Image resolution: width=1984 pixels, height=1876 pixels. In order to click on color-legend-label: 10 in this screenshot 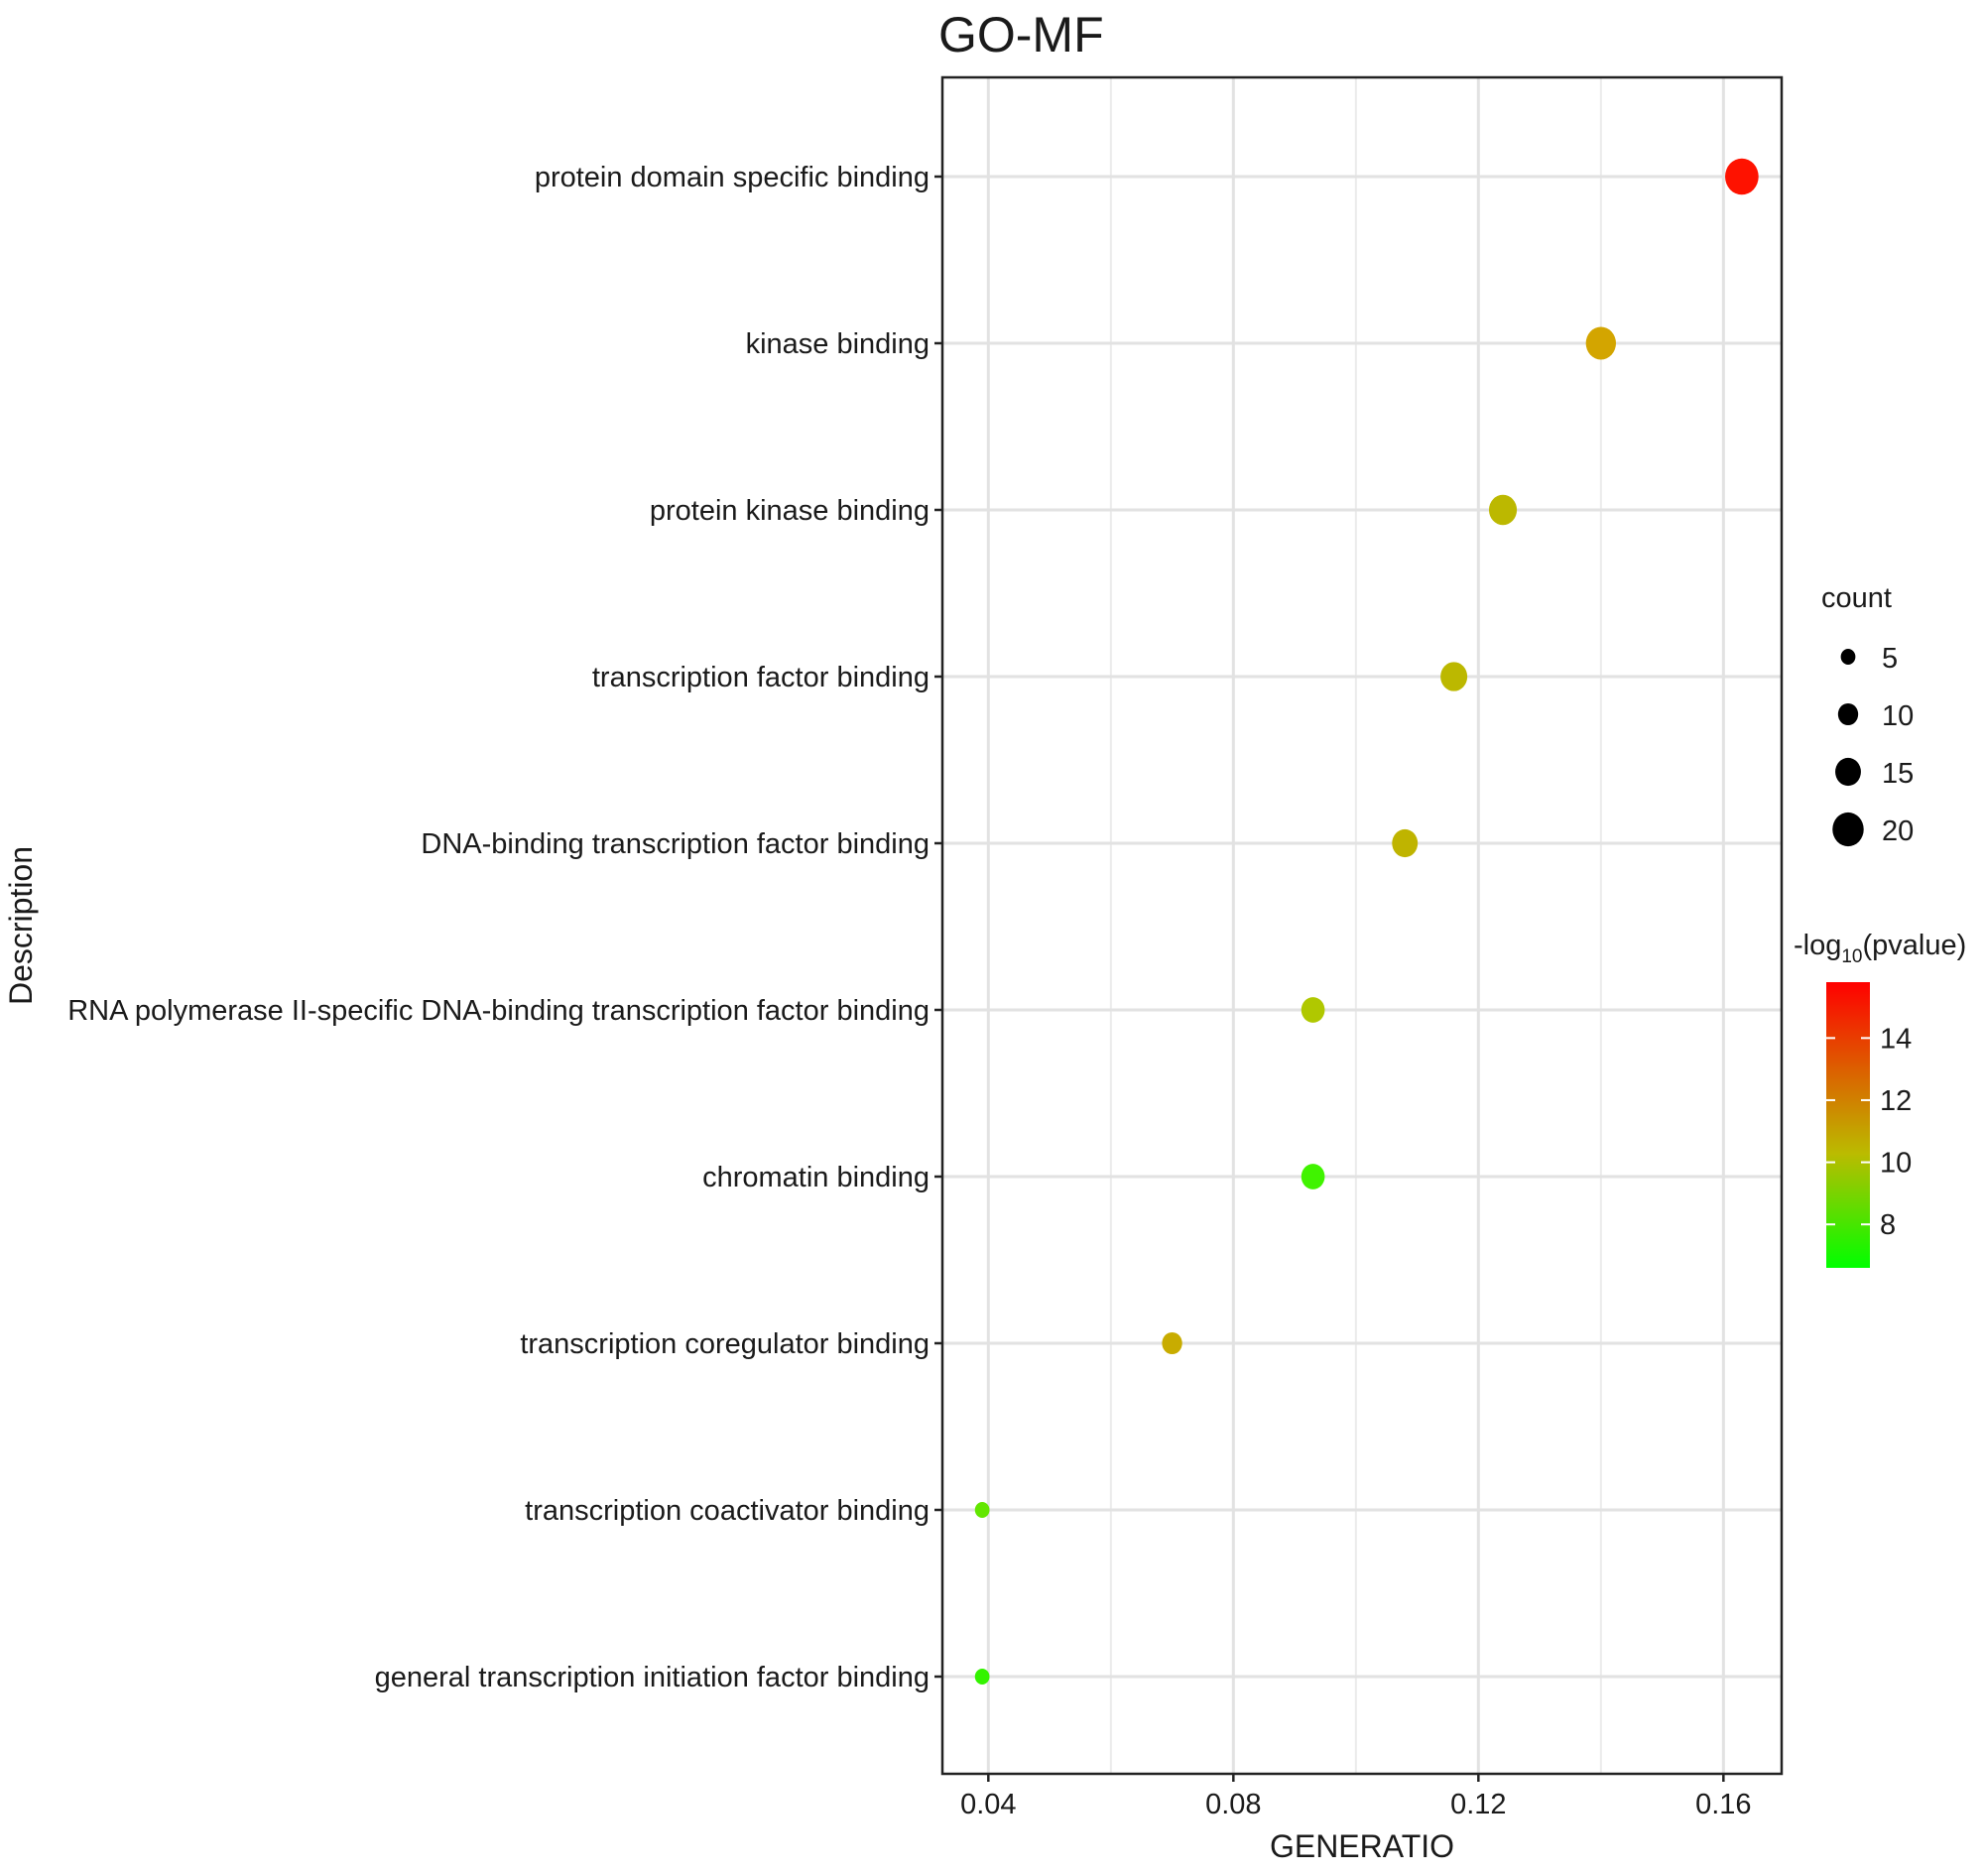, I will do `click(1896, 1164)`.